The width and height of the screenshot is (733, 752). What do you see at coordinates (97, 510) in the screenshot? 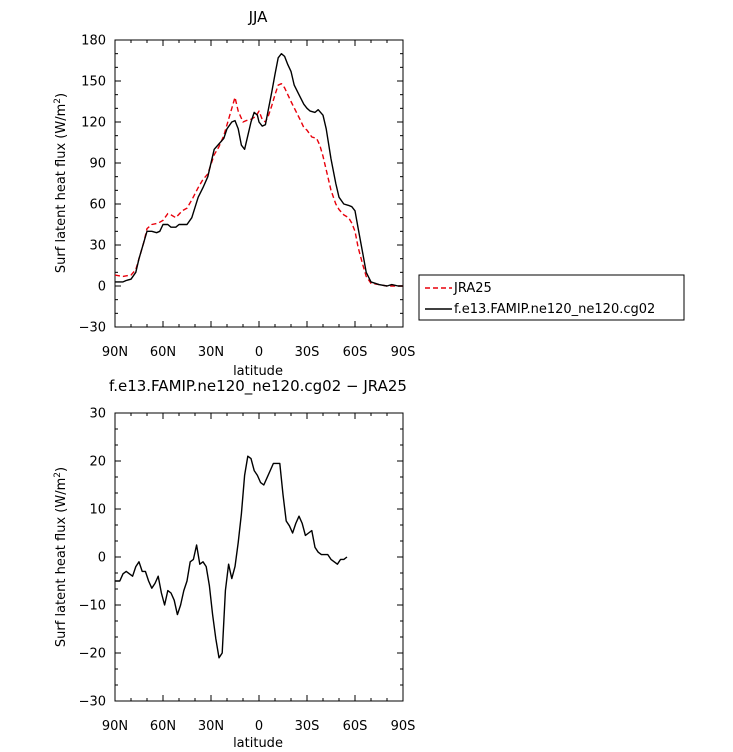
I see `bottom-y-tick-label: 10` at bounding box center [97, 510].